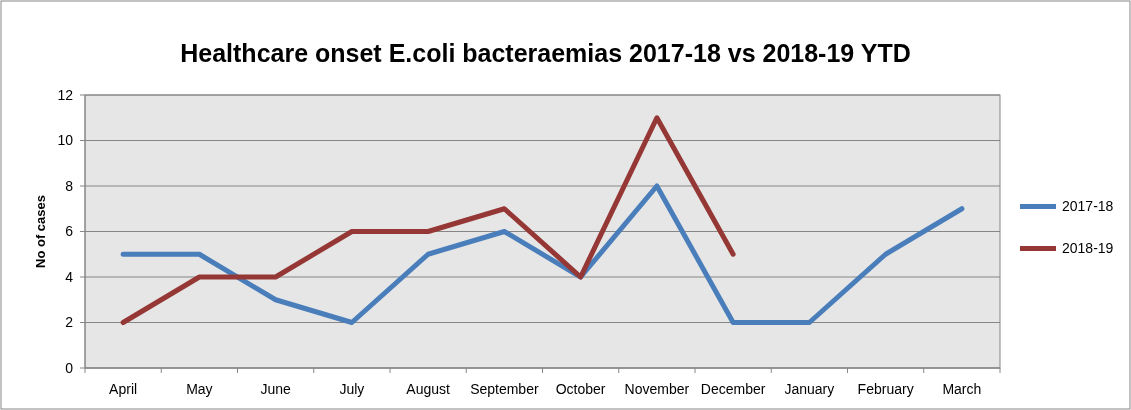  I want to click on x-tick-label: May, so click(199, 389).